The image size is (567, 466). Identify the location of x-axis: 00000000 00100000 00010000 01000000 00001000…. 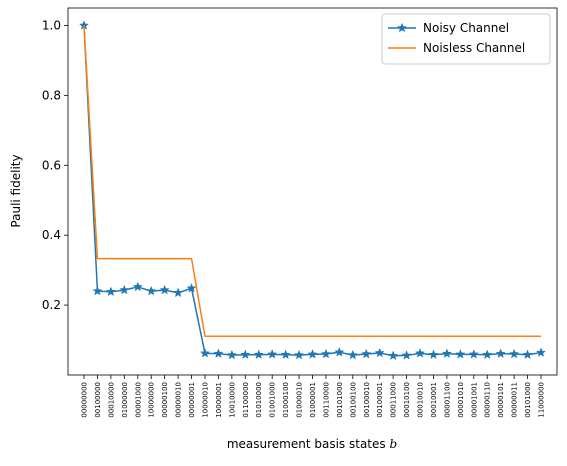
(313, 396).